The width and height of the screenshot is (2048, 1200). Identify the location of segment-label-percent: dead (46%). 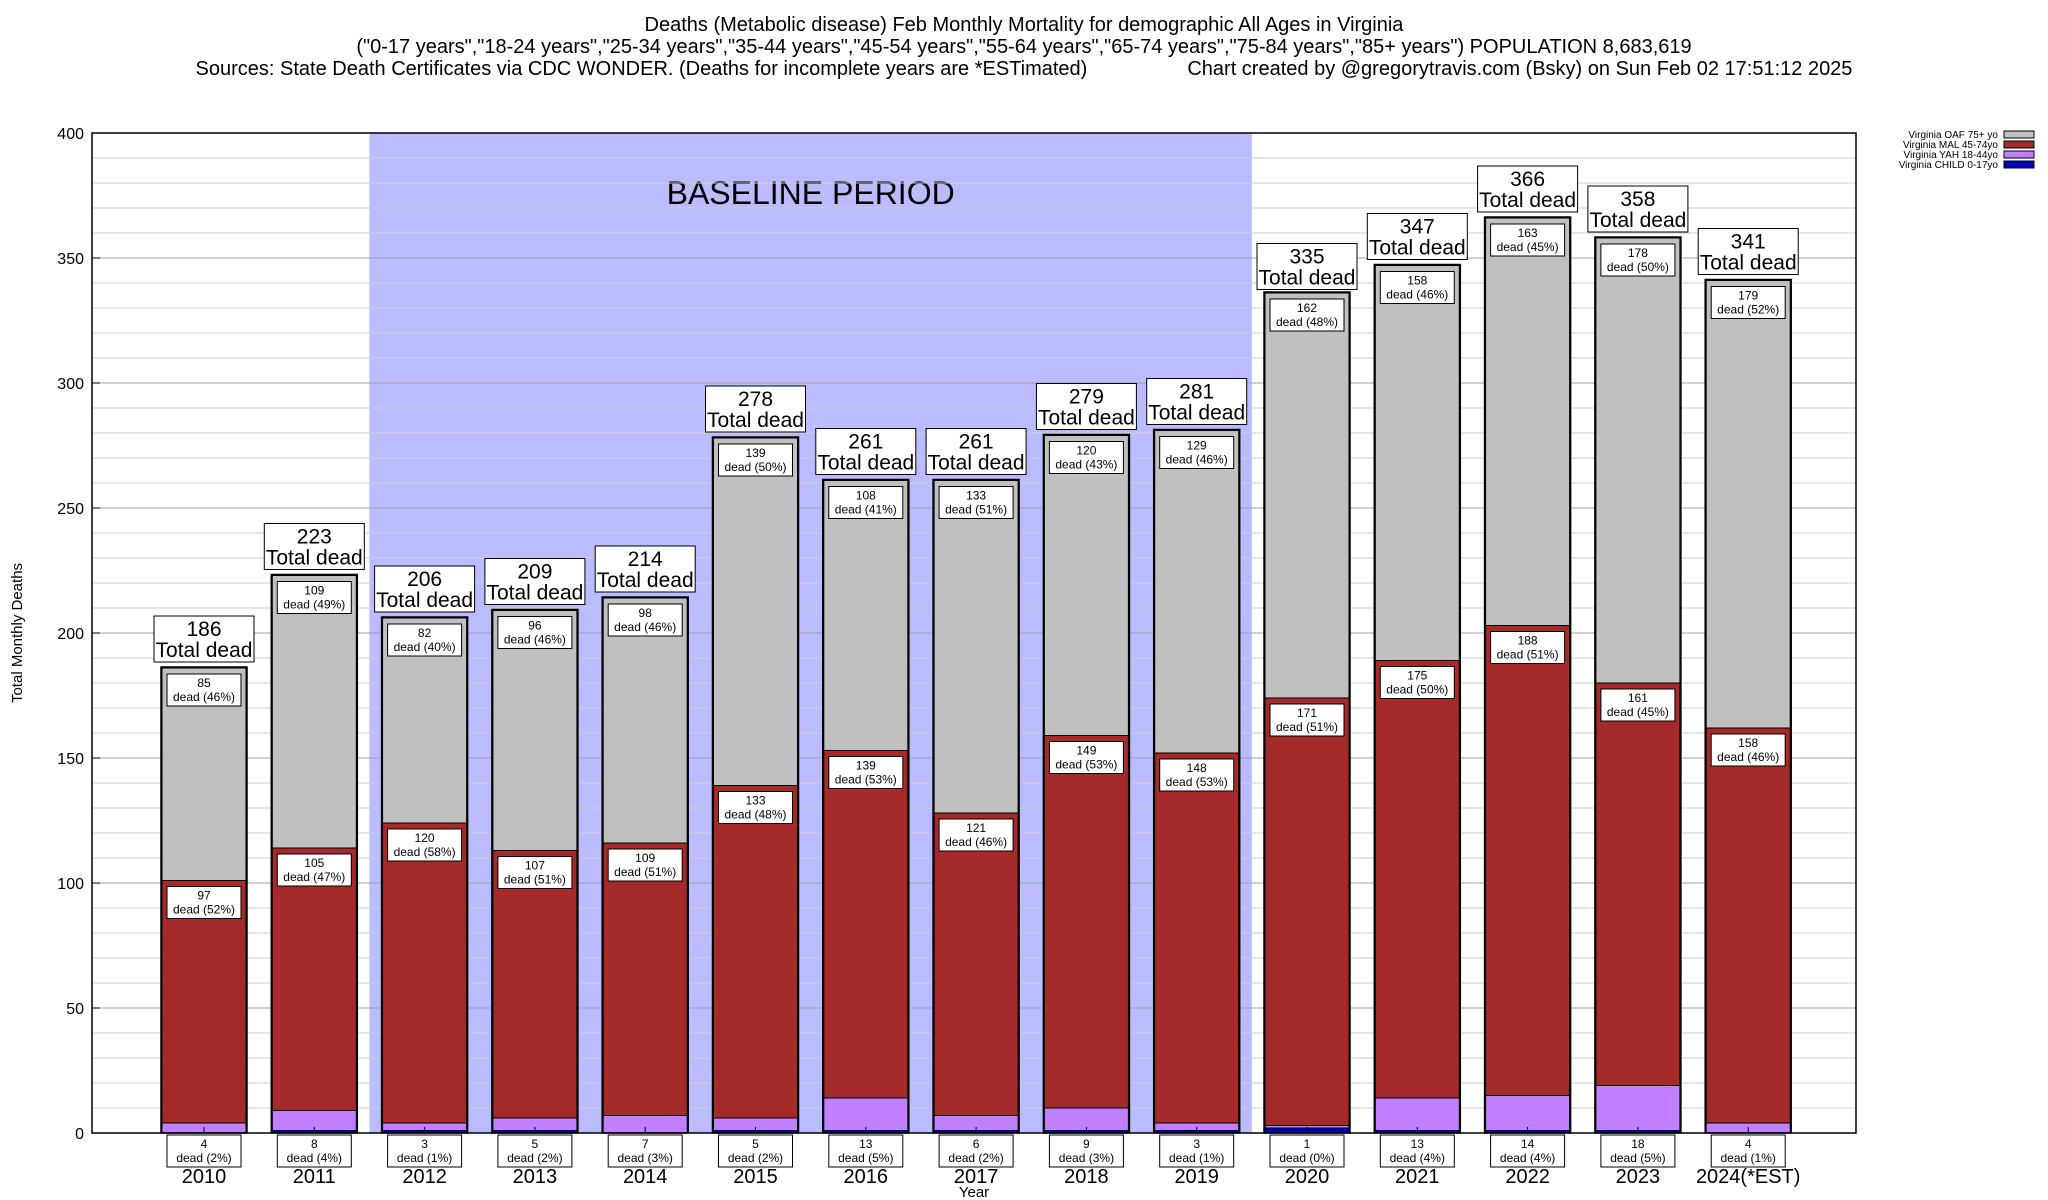
(204, 697).